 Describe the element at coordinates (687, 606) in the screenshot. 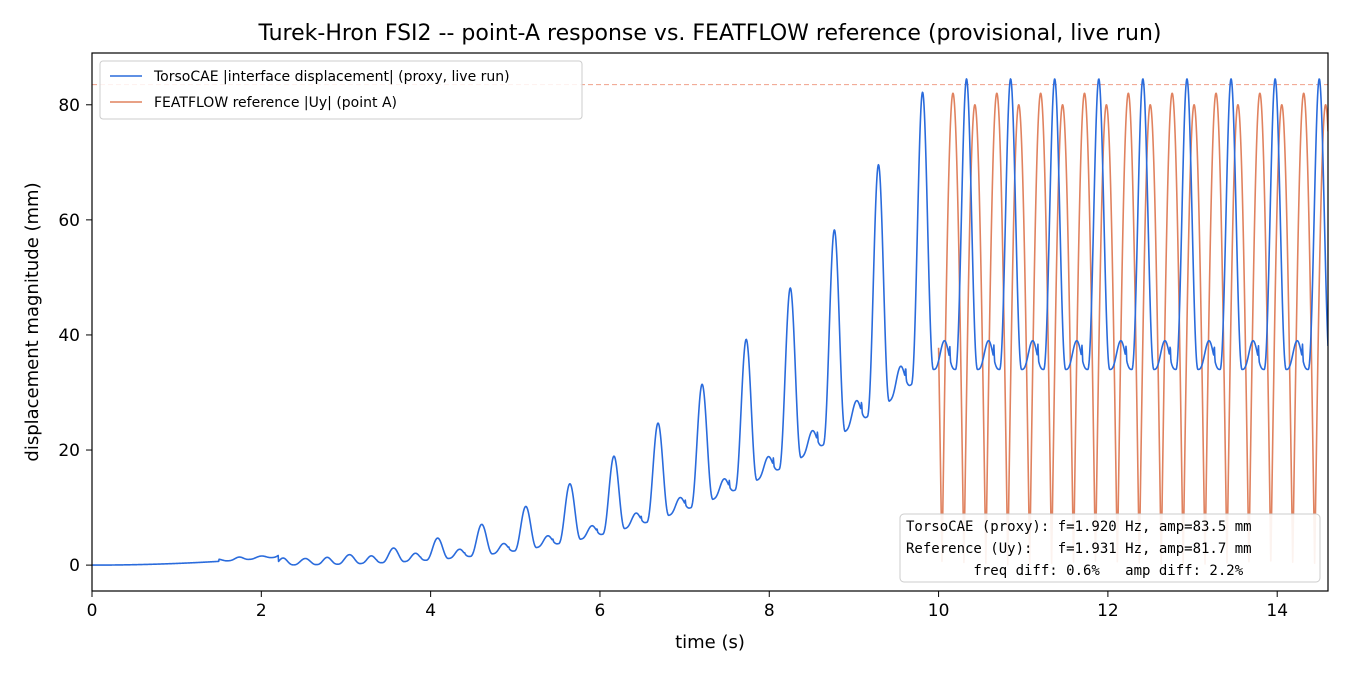

I see `x-axis: 0 2 4 6 8 10 12 14` at that location.